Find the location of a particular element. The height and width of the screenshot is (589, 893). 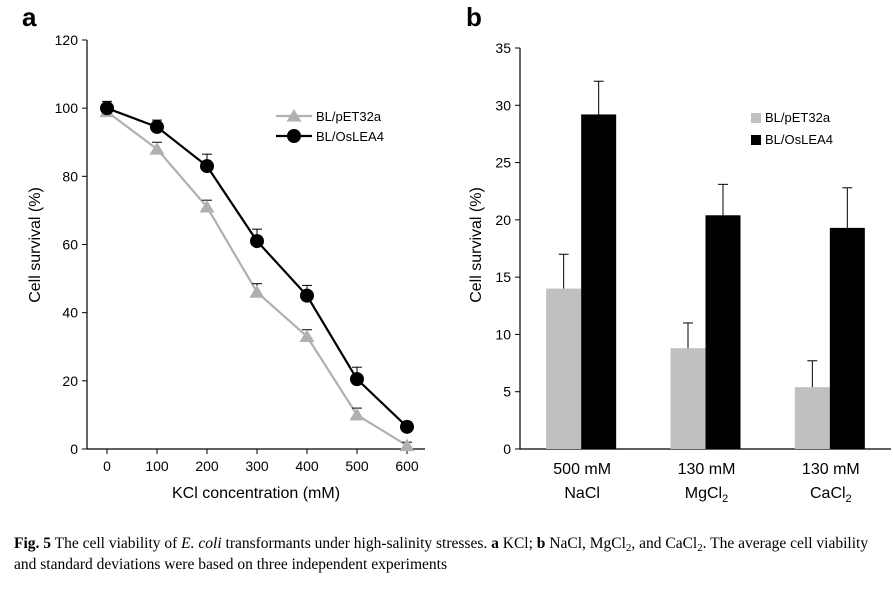

panel-a-x-tick-label: 300 is located at coordinates (257, 466).